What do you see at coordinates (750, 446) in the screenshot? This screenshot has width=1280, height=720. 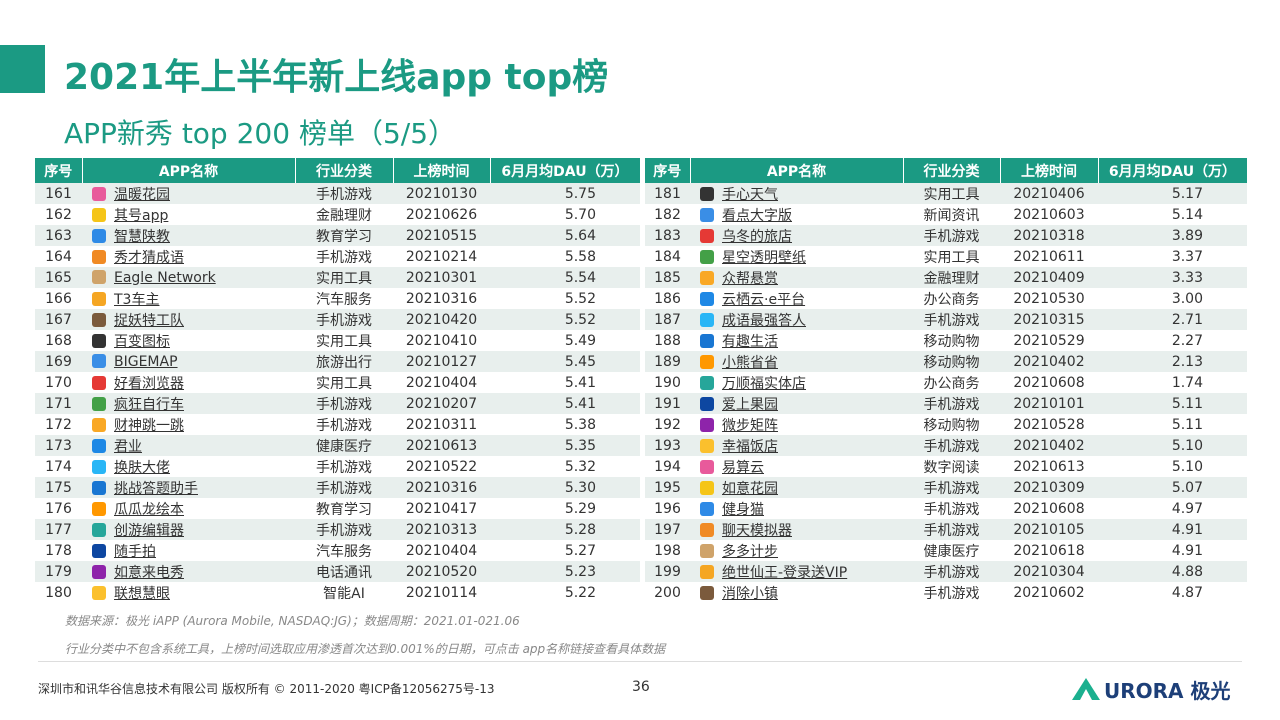 I see `app-link: 幸福饭店` at bounding box center [750, 446].